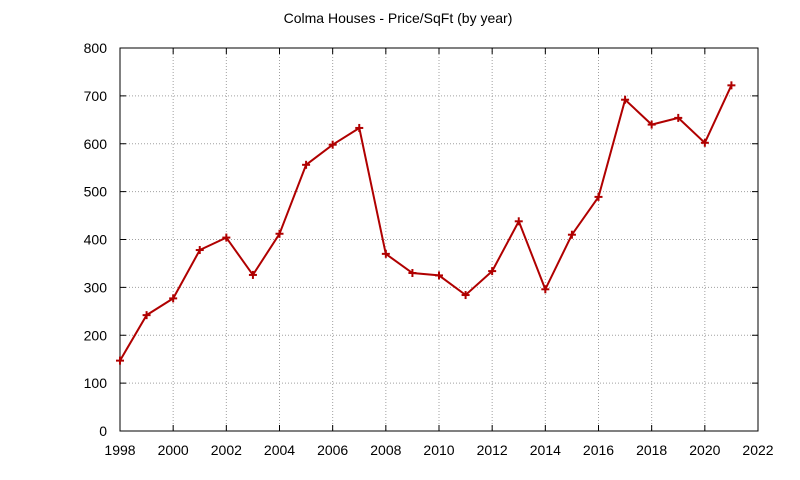  I want to click on x-tick-label: 2002, so click(226, 450).